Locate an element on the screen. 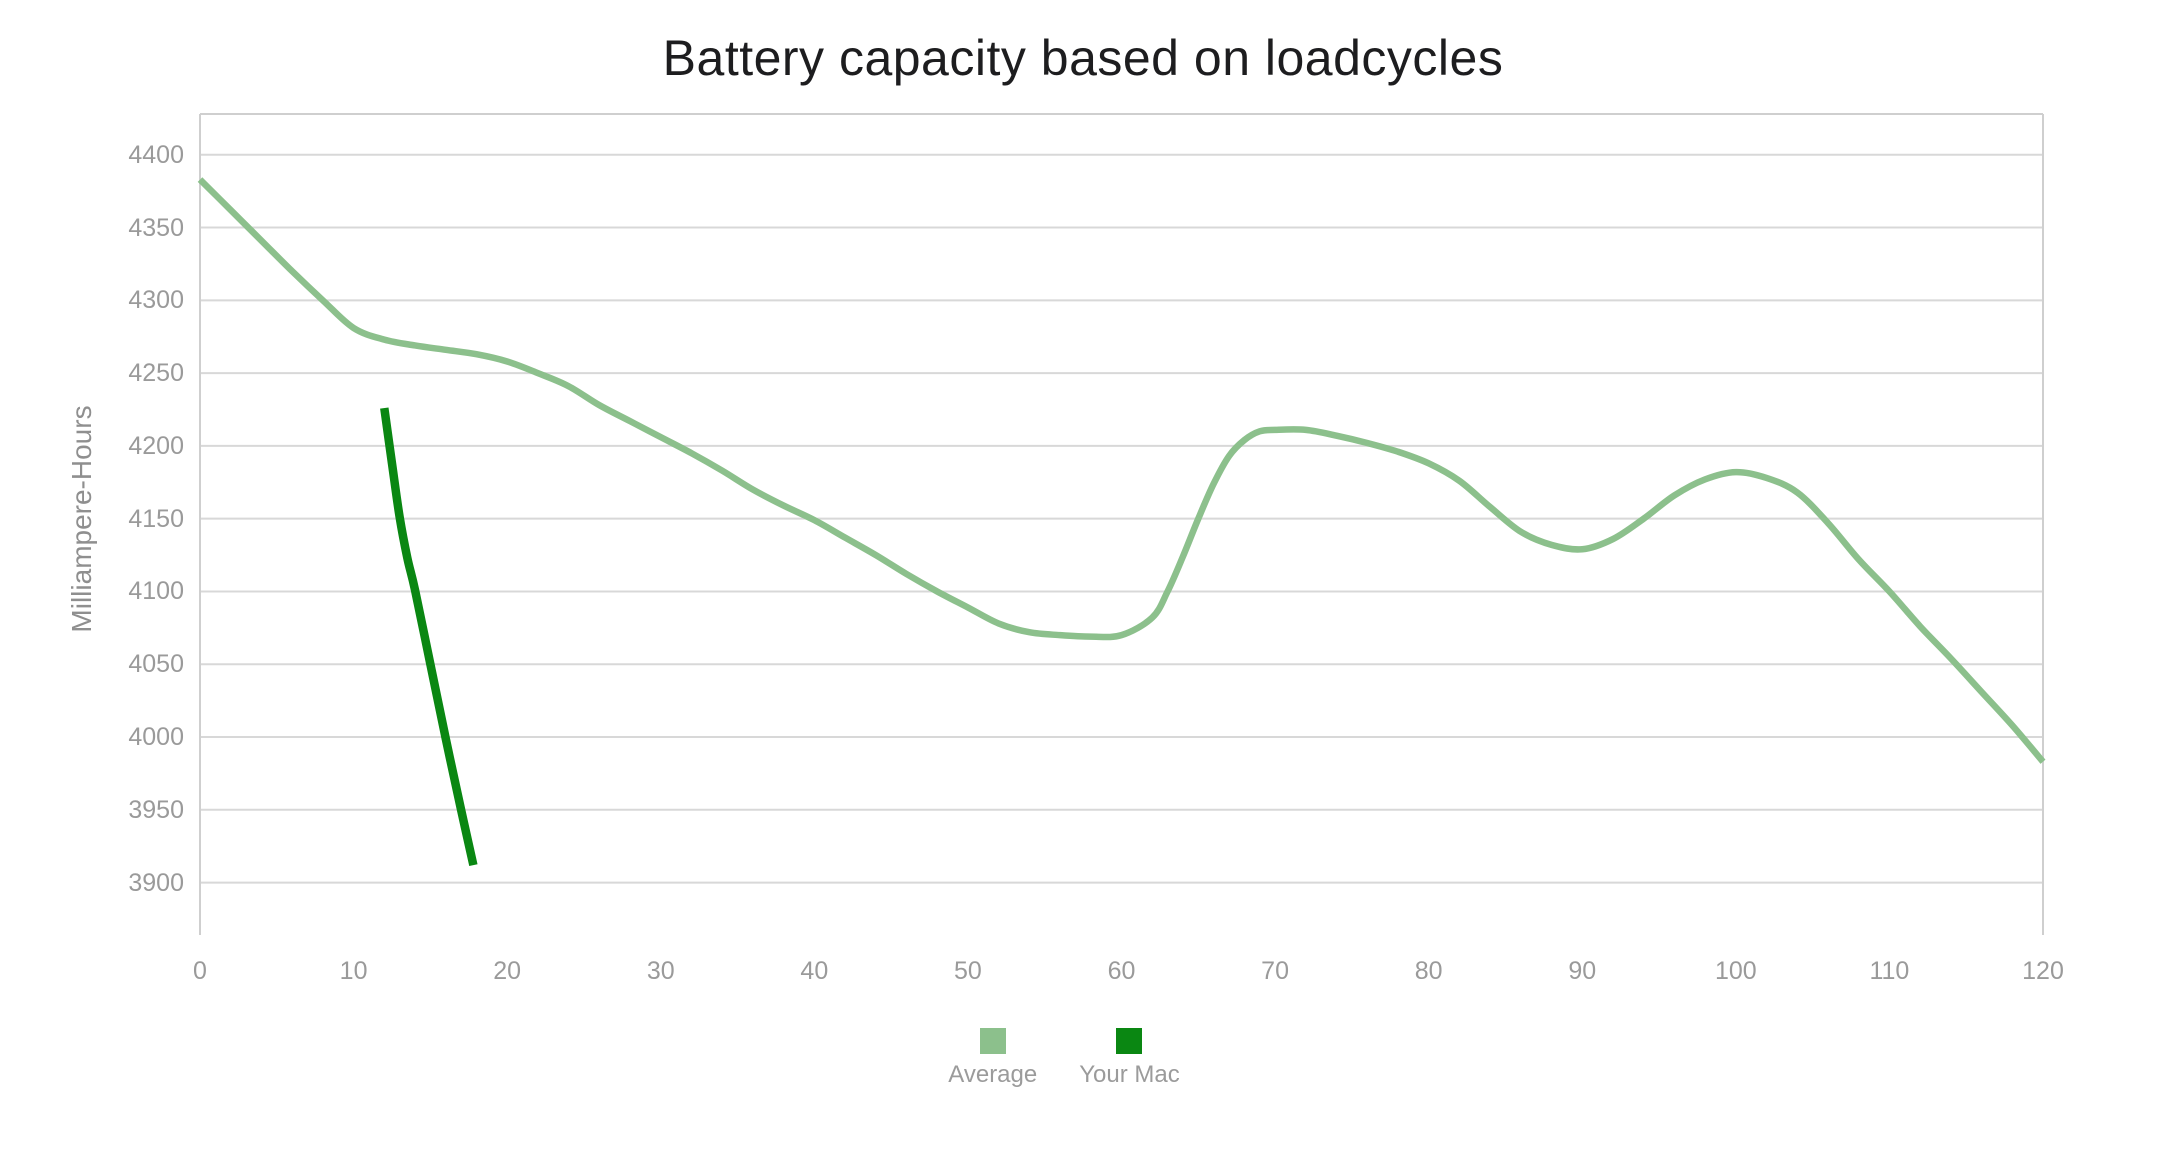  y-tick-label: 4000 is located at coordinates (156, 737).